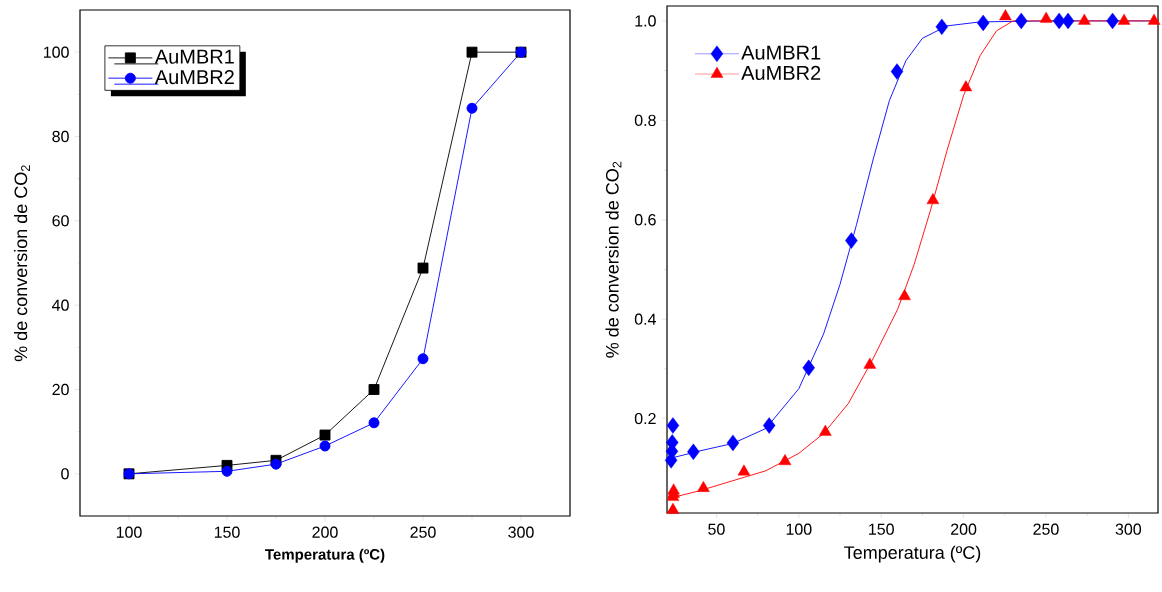 Image resolution: width=1162 pixels, height=592 pixels. What do you see at coordinates (645, 319) in the screenshot?
I see `y-tick-label: 0.4` at bounding box center [645, 319].